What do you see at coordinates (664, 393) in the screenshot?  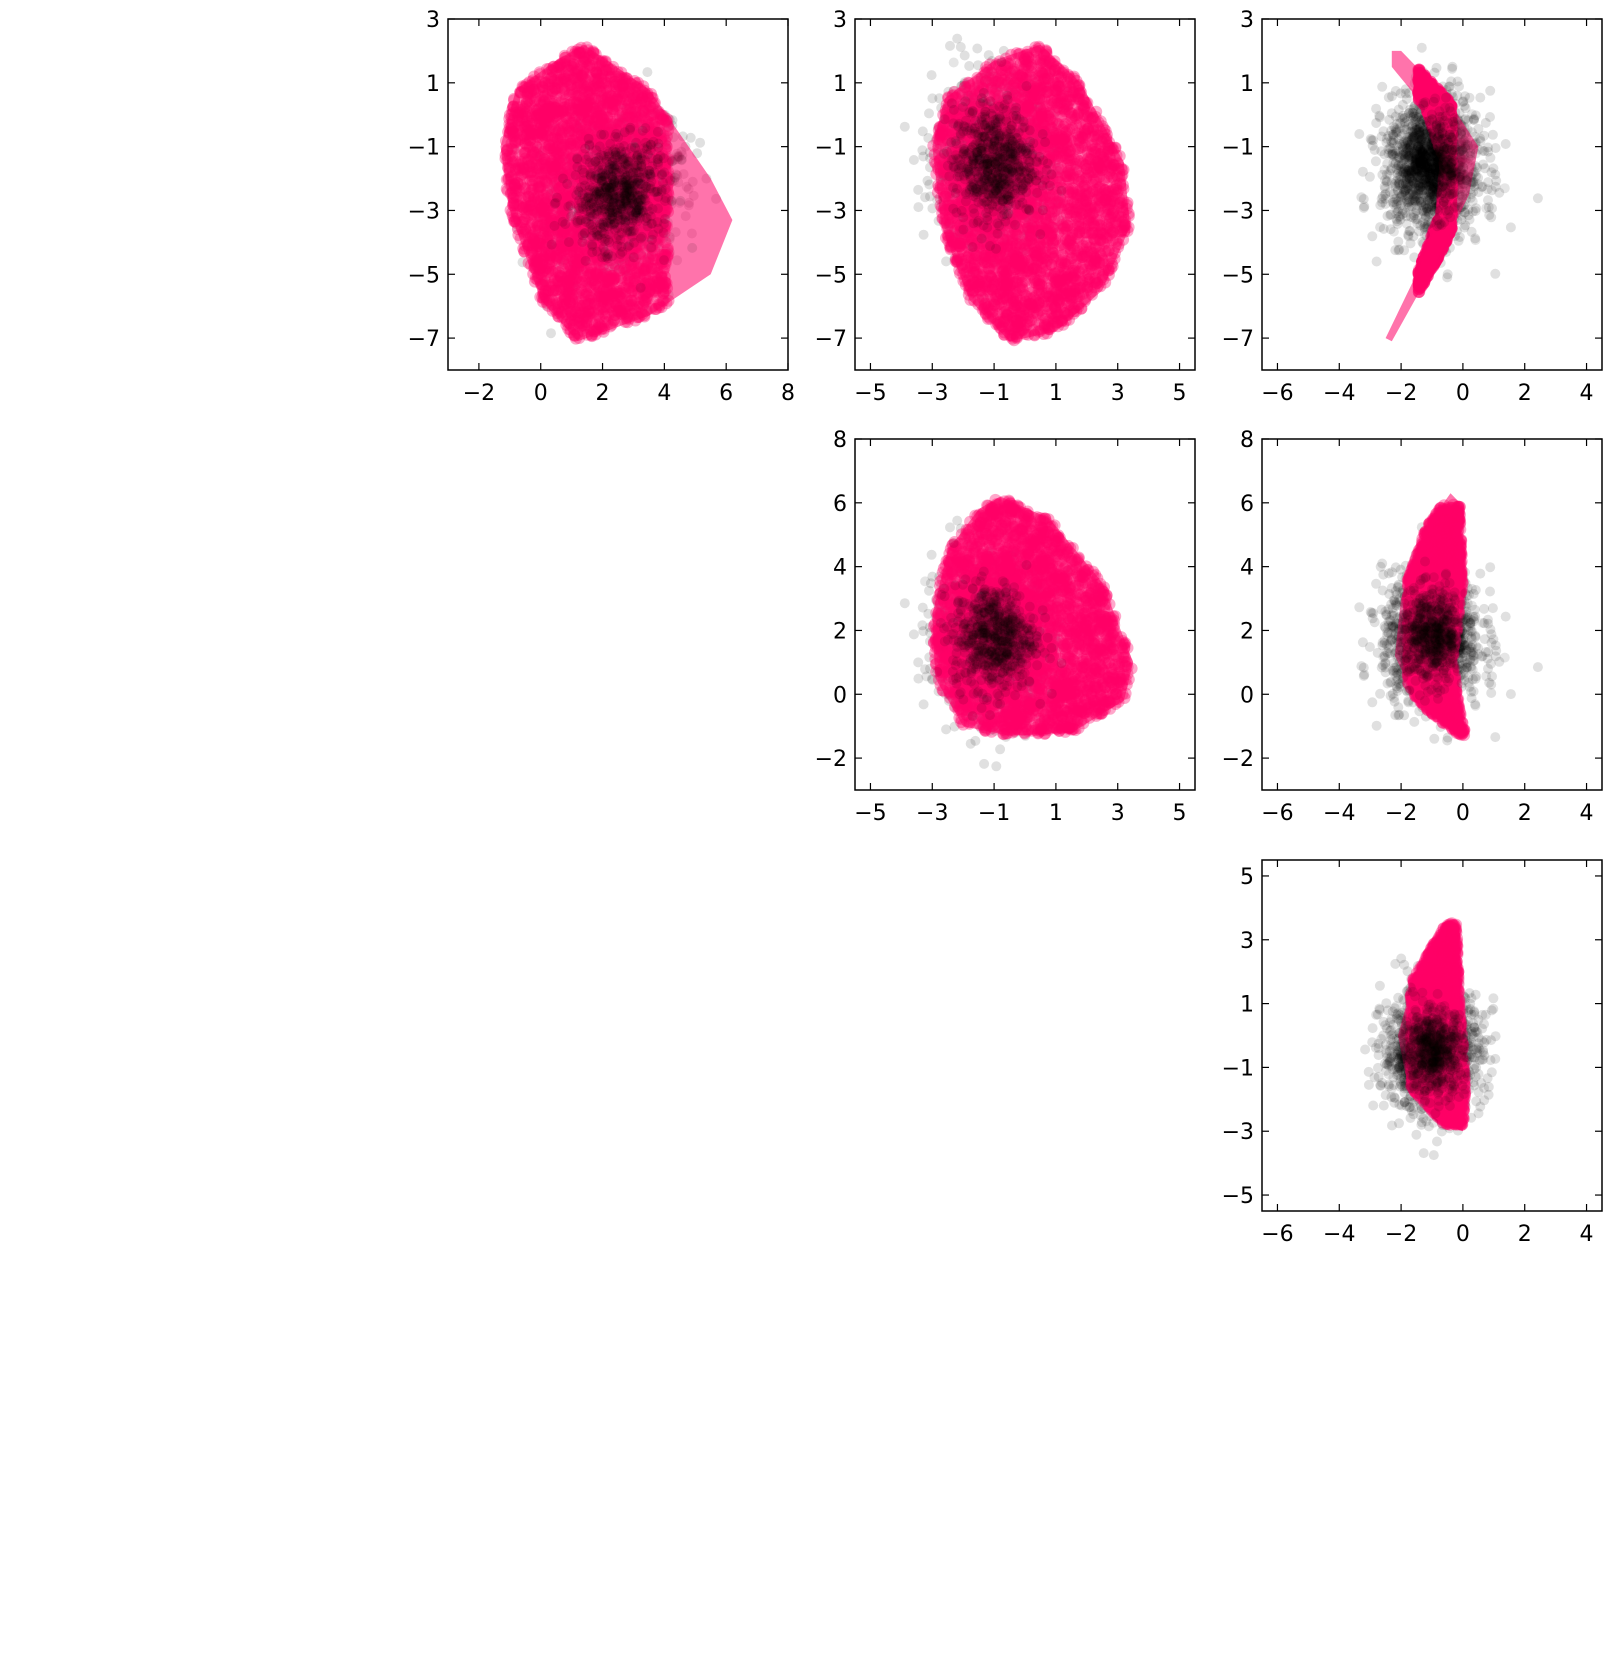 I see `x-tick-label: 4` at bounding box center [664, 393].